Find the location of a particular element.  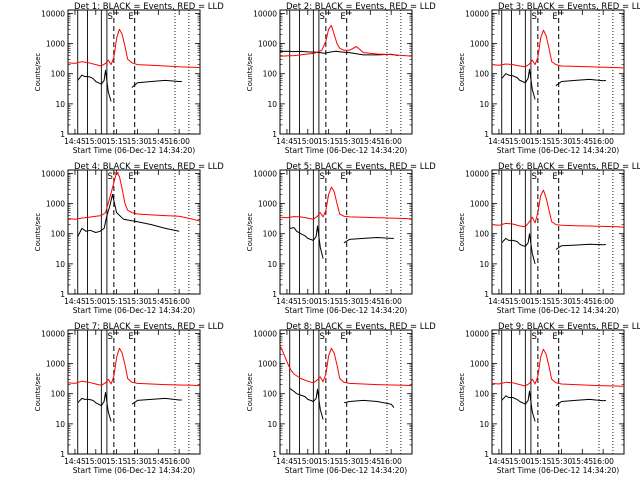

panel-title: Det 6: BLACK = Events, RED = LLD is located at coordinates (569, 167).